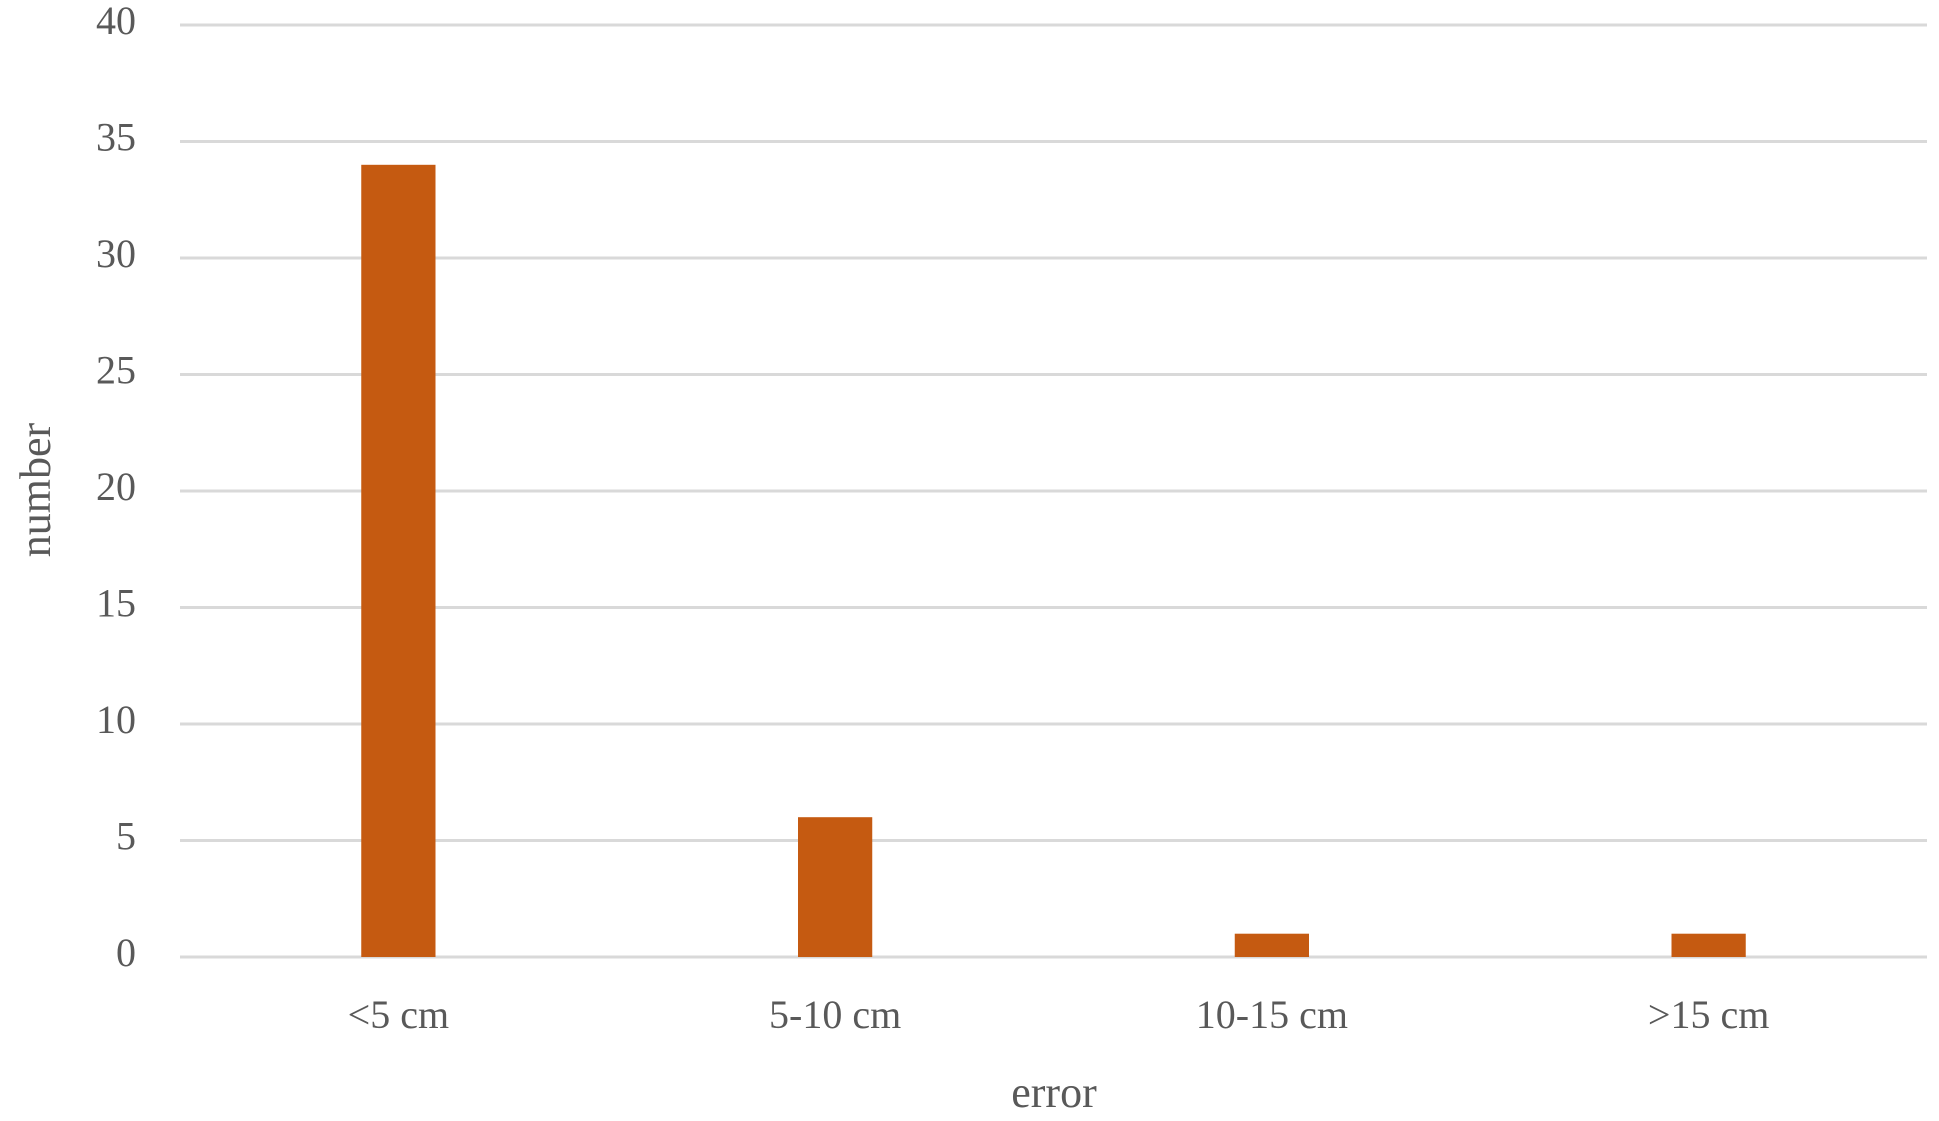 The width and height of the screenshot is (1939, 1121). I want to click on y-tick-label: 20, so click(116, 486).